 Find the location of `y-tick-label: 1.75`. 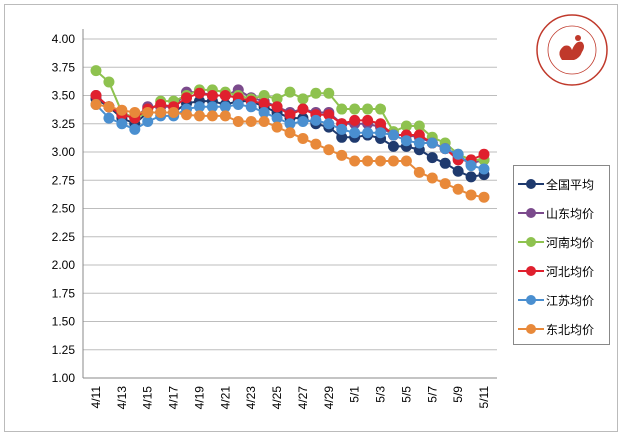

y-tick-label: 1.75 is located at coordinates (64, 293).